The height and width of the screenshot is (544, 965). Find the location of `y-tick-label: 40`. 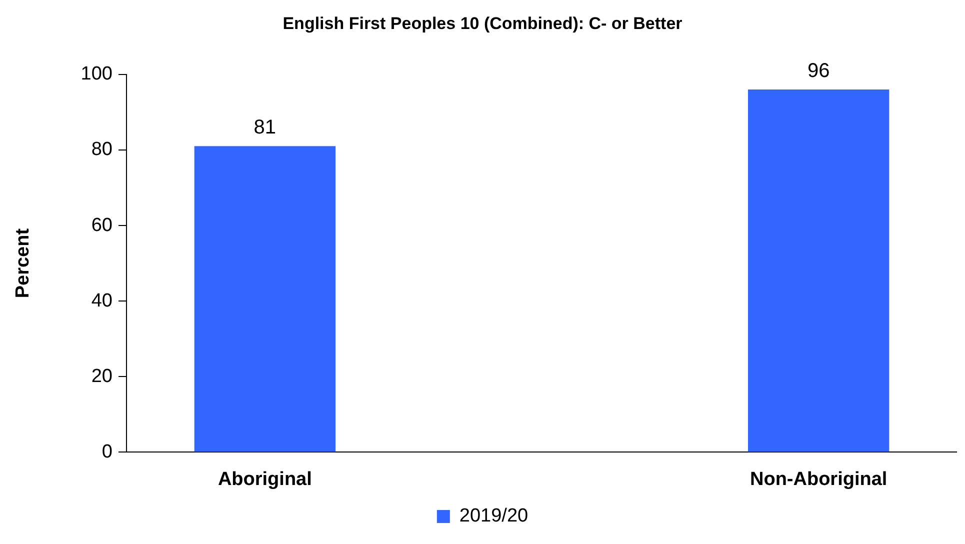

y-tick-label: 40 is located at coordinates (101, 301).